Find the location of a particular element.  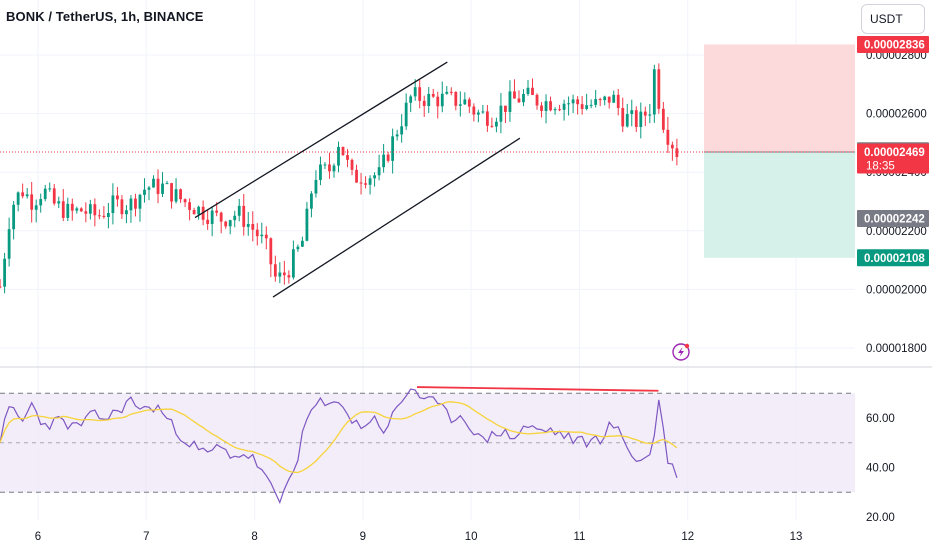

rsi-ma-line is located at coordinates (339, 437).